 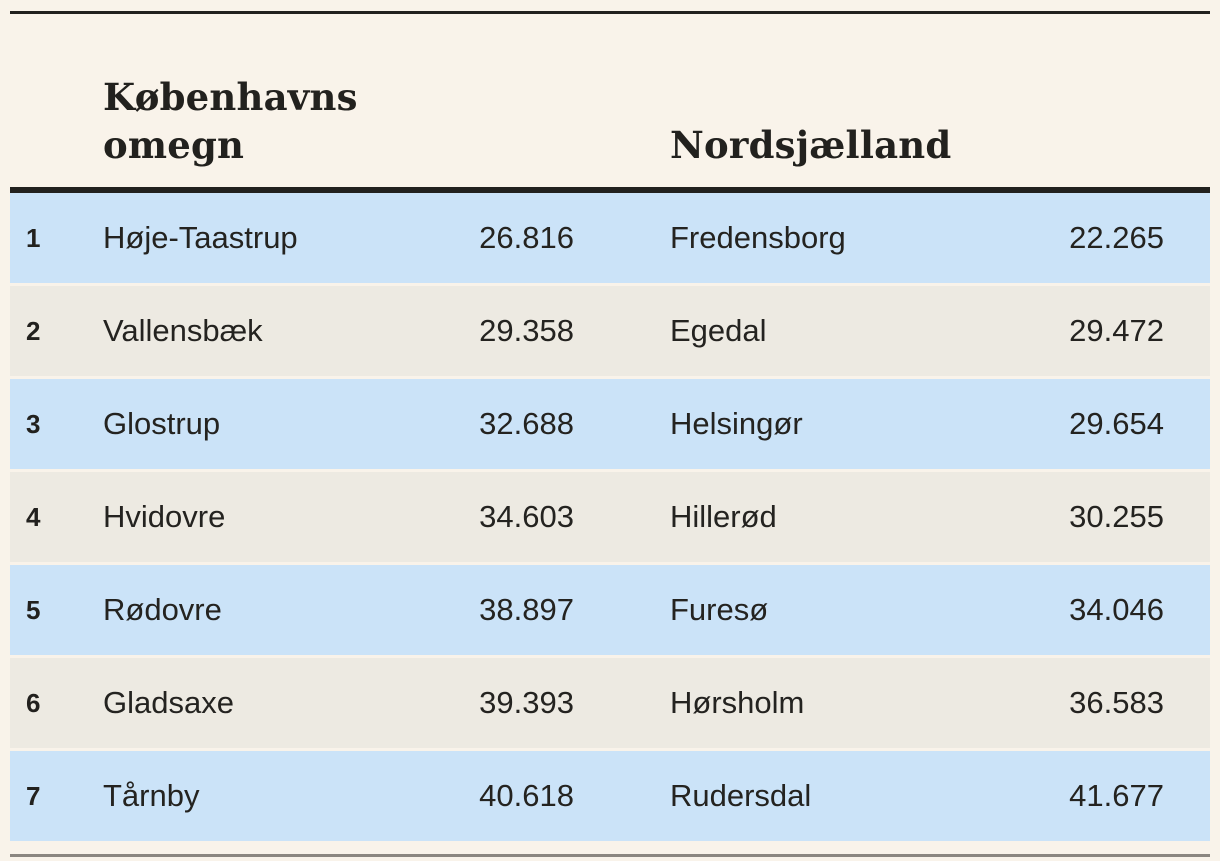 What do you see at coordinates (610, 855) in the screenshot?
I see `bottom-rule` at bounding box center [610, 855].